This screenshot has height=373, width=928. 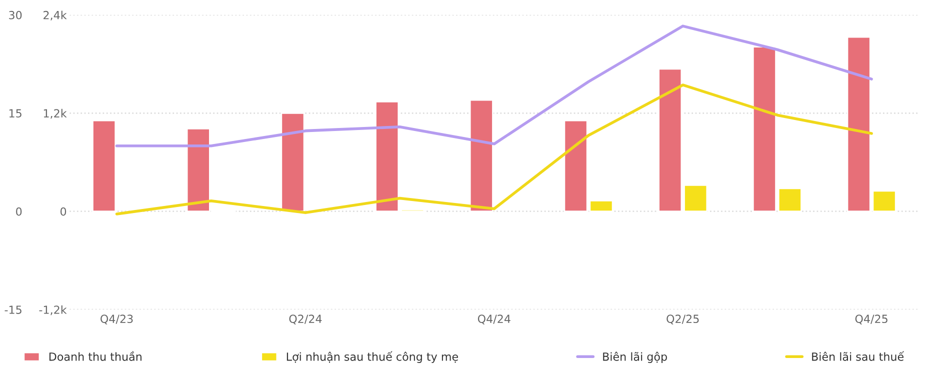 What do you see at coordinates (858, 356) in the screenshot?
I see `legend-label: Biên lãi sau thuế` at bounding box center [858, 356].